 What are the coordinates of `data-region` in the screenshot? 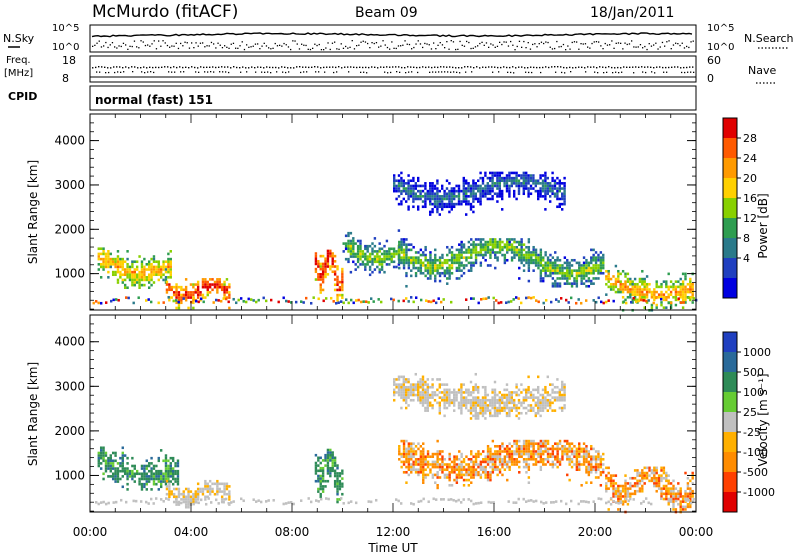 It's located at (501, 464).